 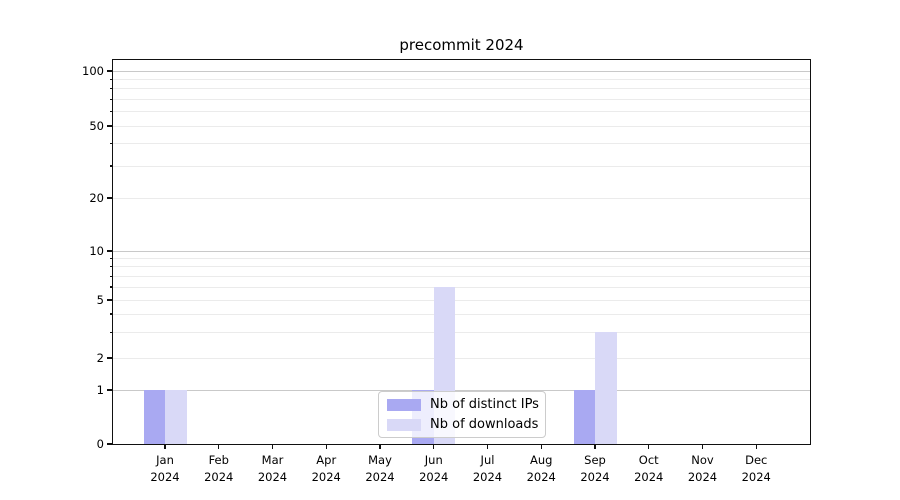 What do you see at coordinates (380, 468) in the screenshot?
I see `x-tick-label: May 2024` at bounding box center [380, 468].